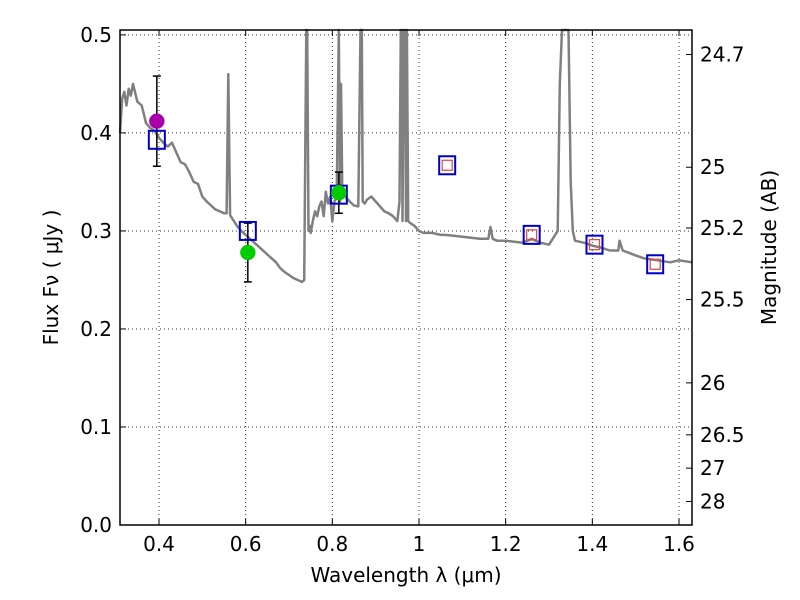 The height and width of the screenshot is (600, 800). I want to click on y-tick-label: 0.5, so click(96, 35).